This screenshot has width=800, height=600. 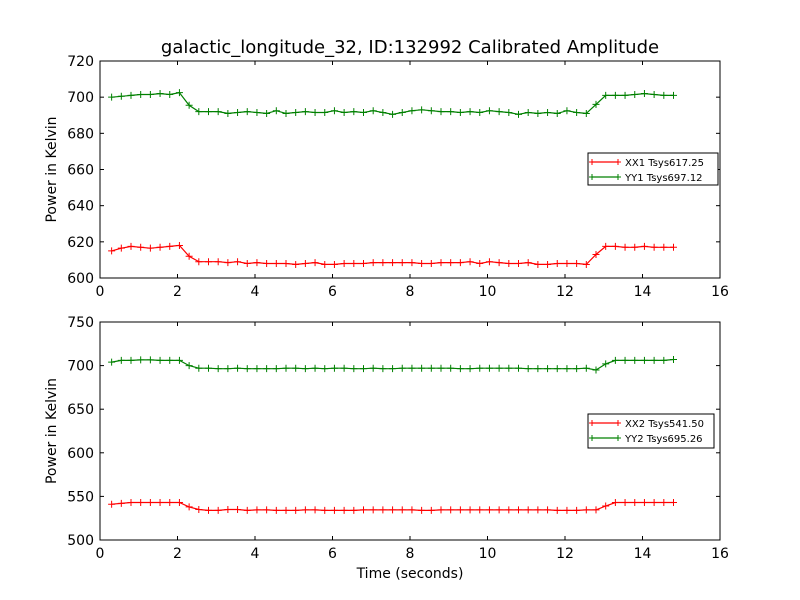 What do you see at coordinates (80, 134) in the screenshot?
I see `y-tick-label: 680` at bounding box center [80, 134].